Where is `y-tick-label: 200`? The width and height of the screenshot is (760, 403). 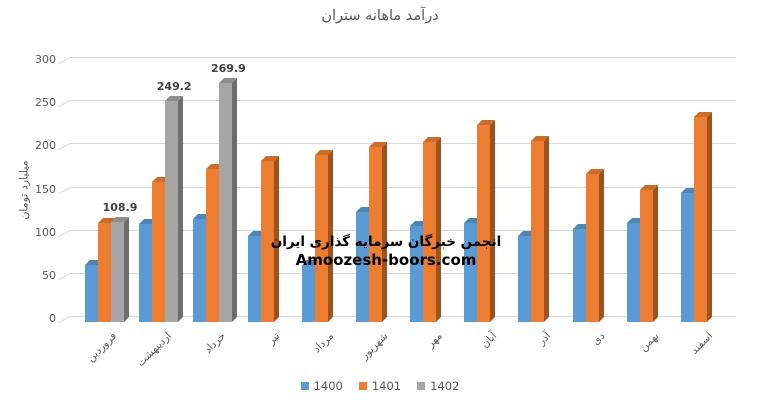
y-tick-label: 200 is located at coordinates (45, 146).